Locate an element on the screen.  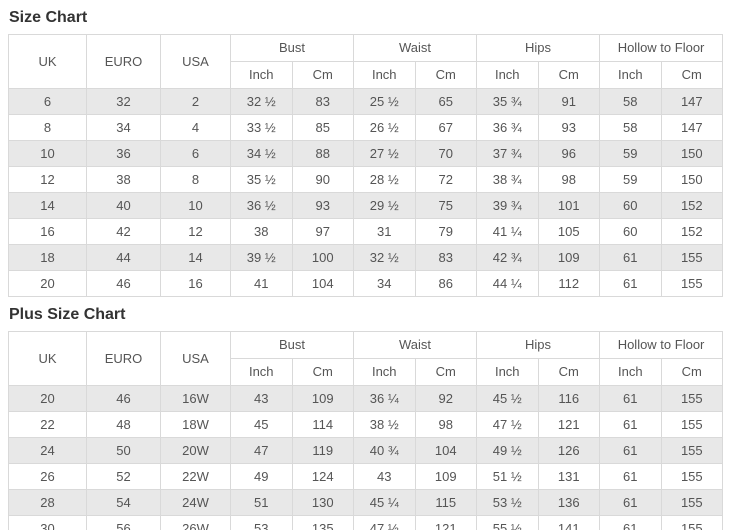
table-cell: 30 is located at coordinates (47, 522).